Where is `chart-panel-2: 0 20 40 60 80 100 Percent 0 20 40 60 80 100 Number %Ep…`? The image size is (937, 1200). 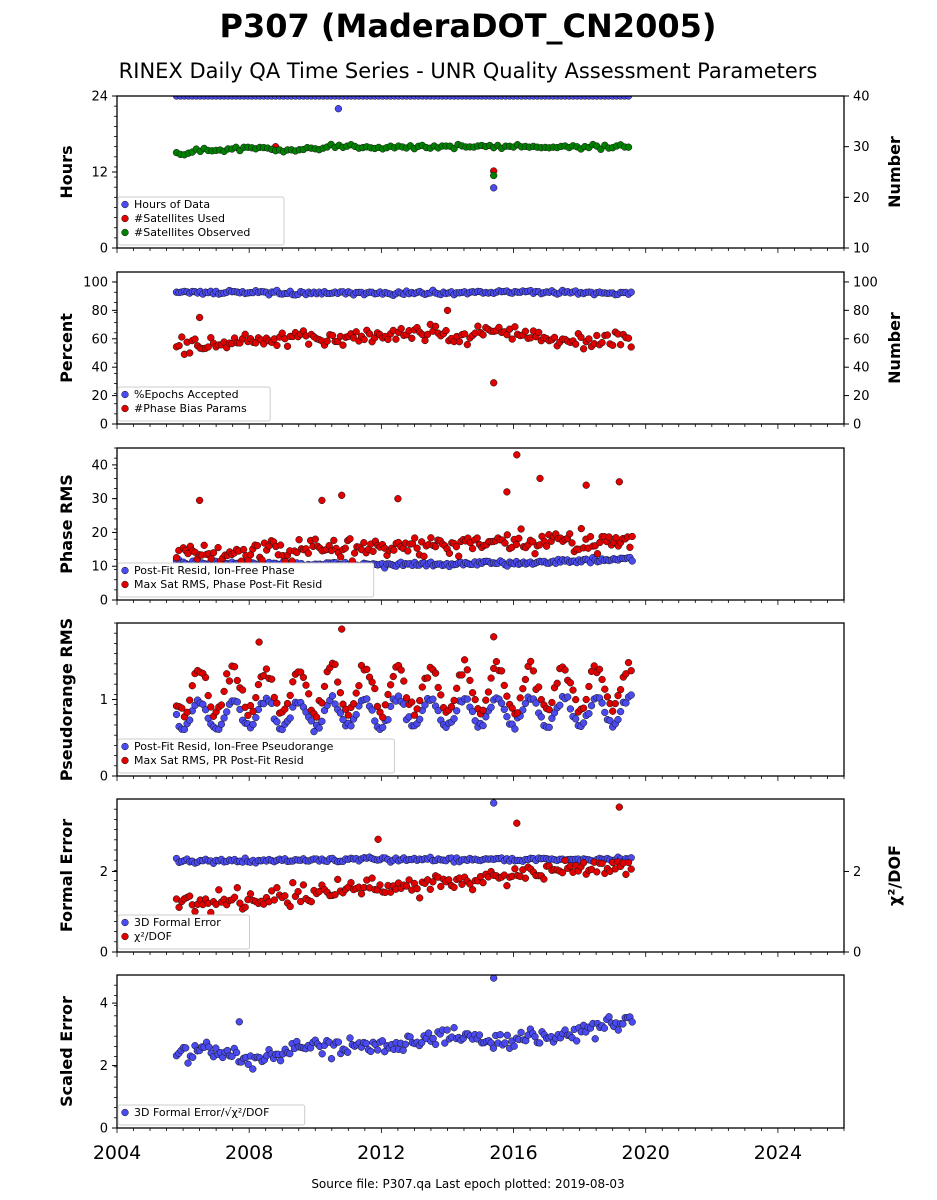 chart-panel-2: 0 20 40 60 80 100 Percent 0 20 40 60 80 100 Number %Ep… is located at coordinates (480, 352).